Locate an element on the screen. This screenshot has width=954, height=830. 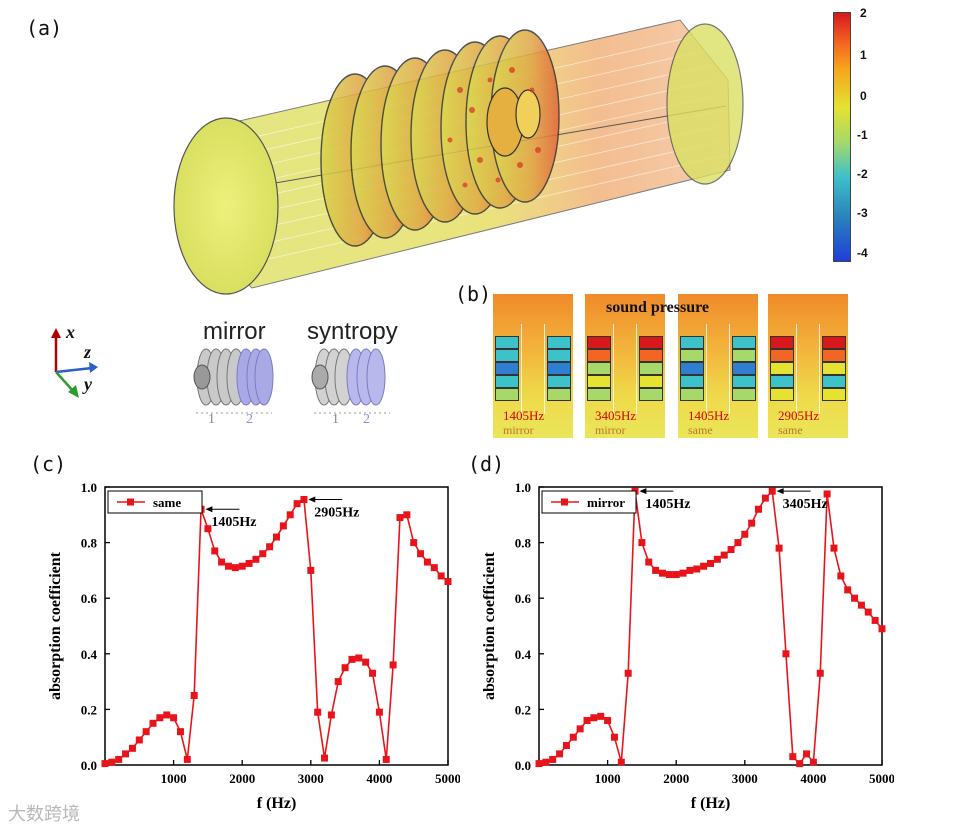
tile-frequency: 1405Hz is located at coordinates (709, 415).